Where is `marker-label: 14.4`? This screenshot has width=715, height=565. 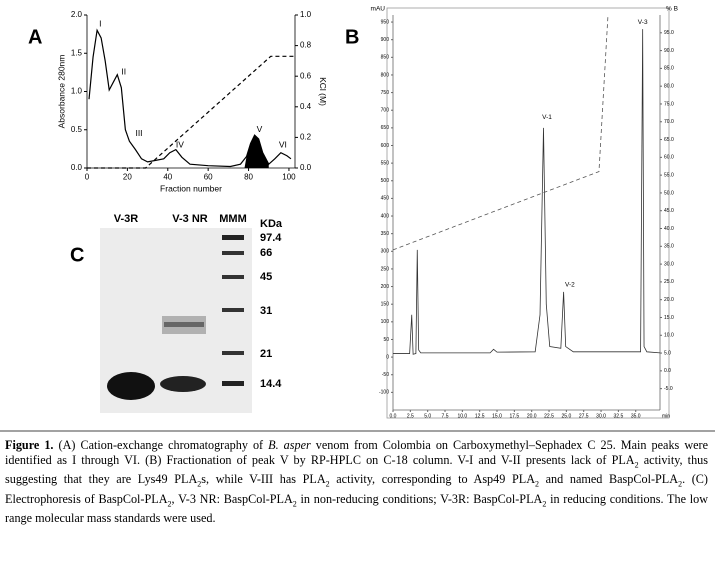 marker-label: 14.4 is located at coordinates (271, 384).